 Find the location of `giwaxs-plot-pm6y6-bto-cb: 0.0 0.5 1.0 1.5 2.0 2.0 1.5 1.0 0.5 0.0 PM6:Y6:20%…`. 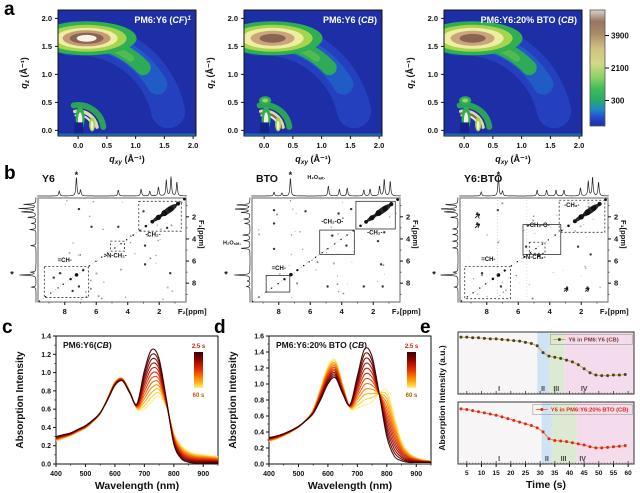

giwaxs-plot-pm6y6-bto-cb: 0.0 0.5 1.0 1.5 2.0 2.0 1.5 1.0 0.5 0.0 PM6:Y6:20%… is located at coordinates (494, 87).